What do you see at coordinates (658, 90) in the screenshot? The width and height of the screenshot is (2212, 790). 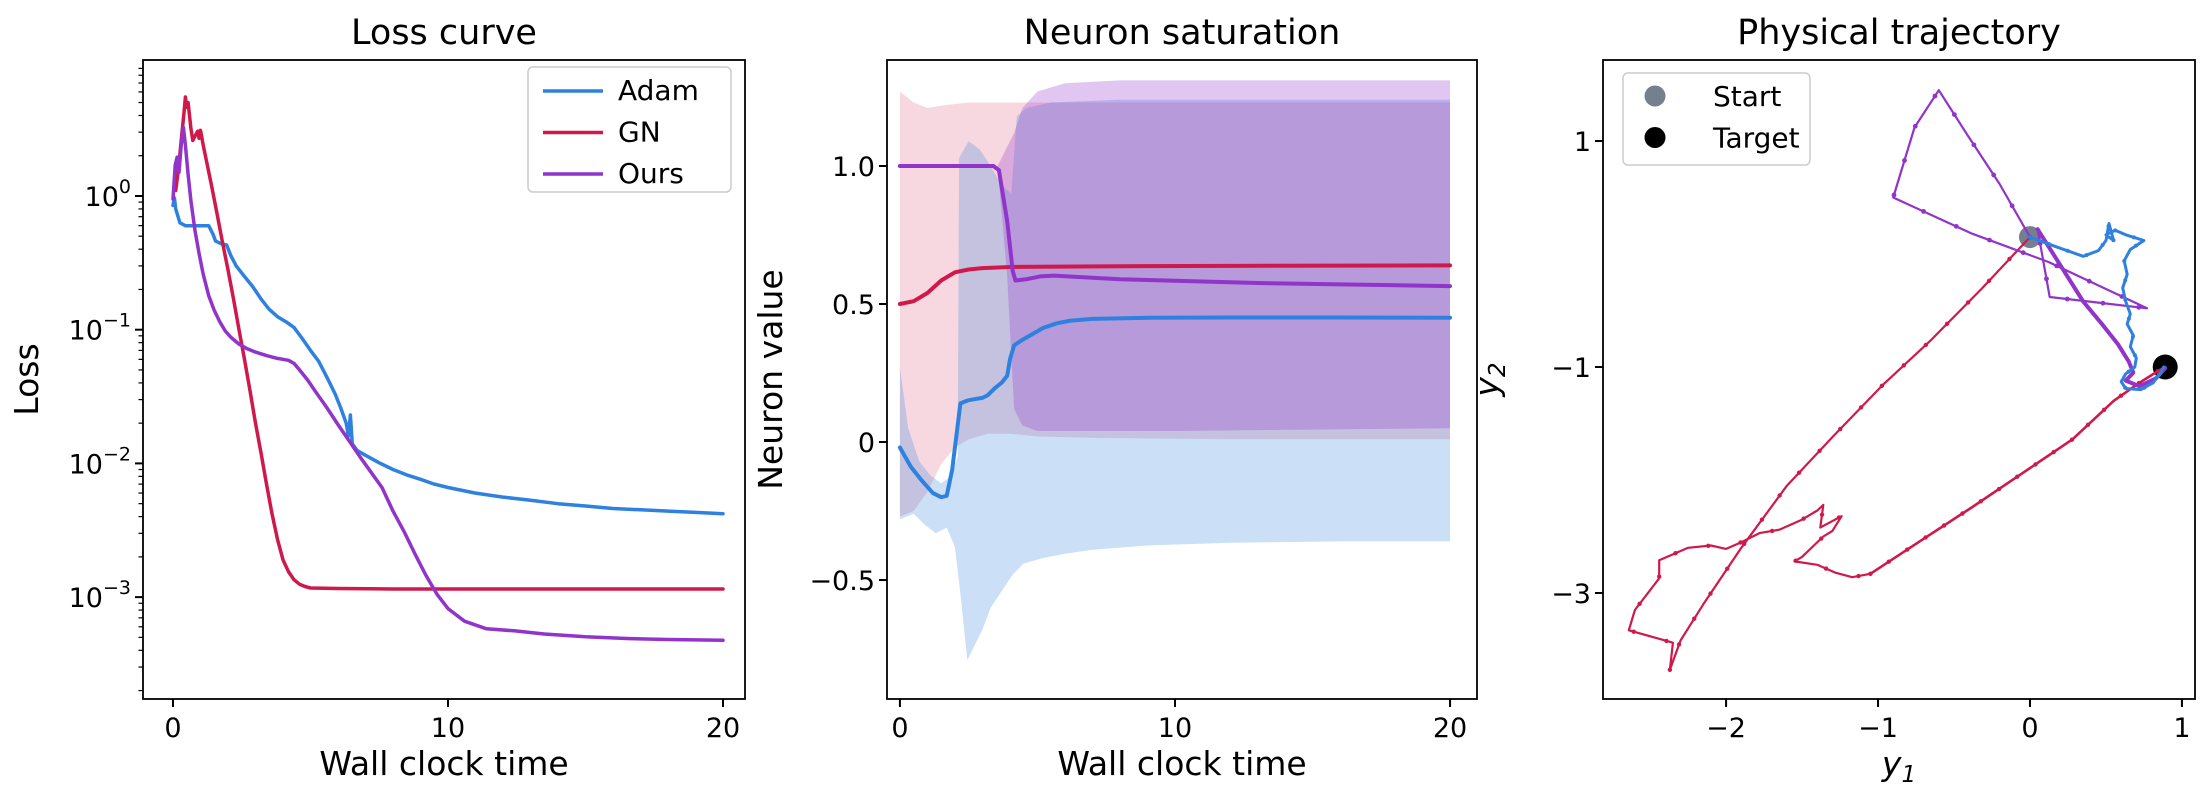 I see `legend-label: Adam` at bounding box center [658, 90].